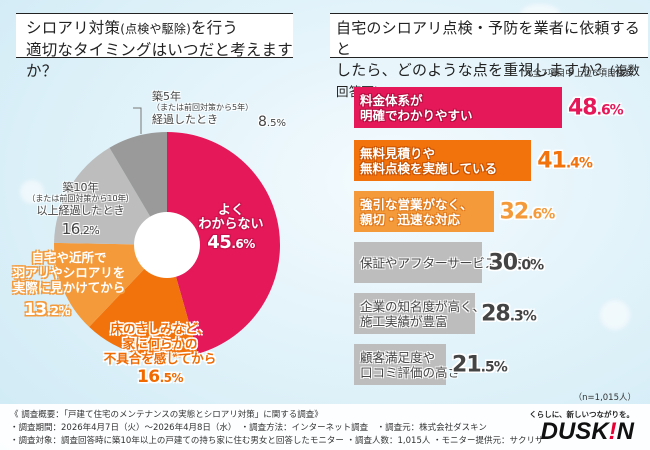  I want to click on pie-label-text: 築5年, so click(166, 96).